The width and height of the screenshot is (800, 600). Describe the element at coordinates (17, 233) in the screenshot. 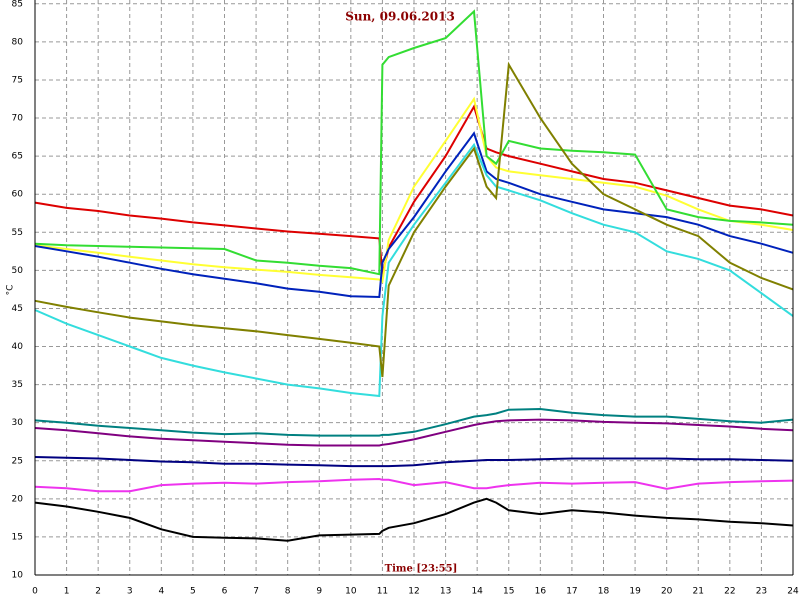

I see `y-tick-label: 55` at that location.